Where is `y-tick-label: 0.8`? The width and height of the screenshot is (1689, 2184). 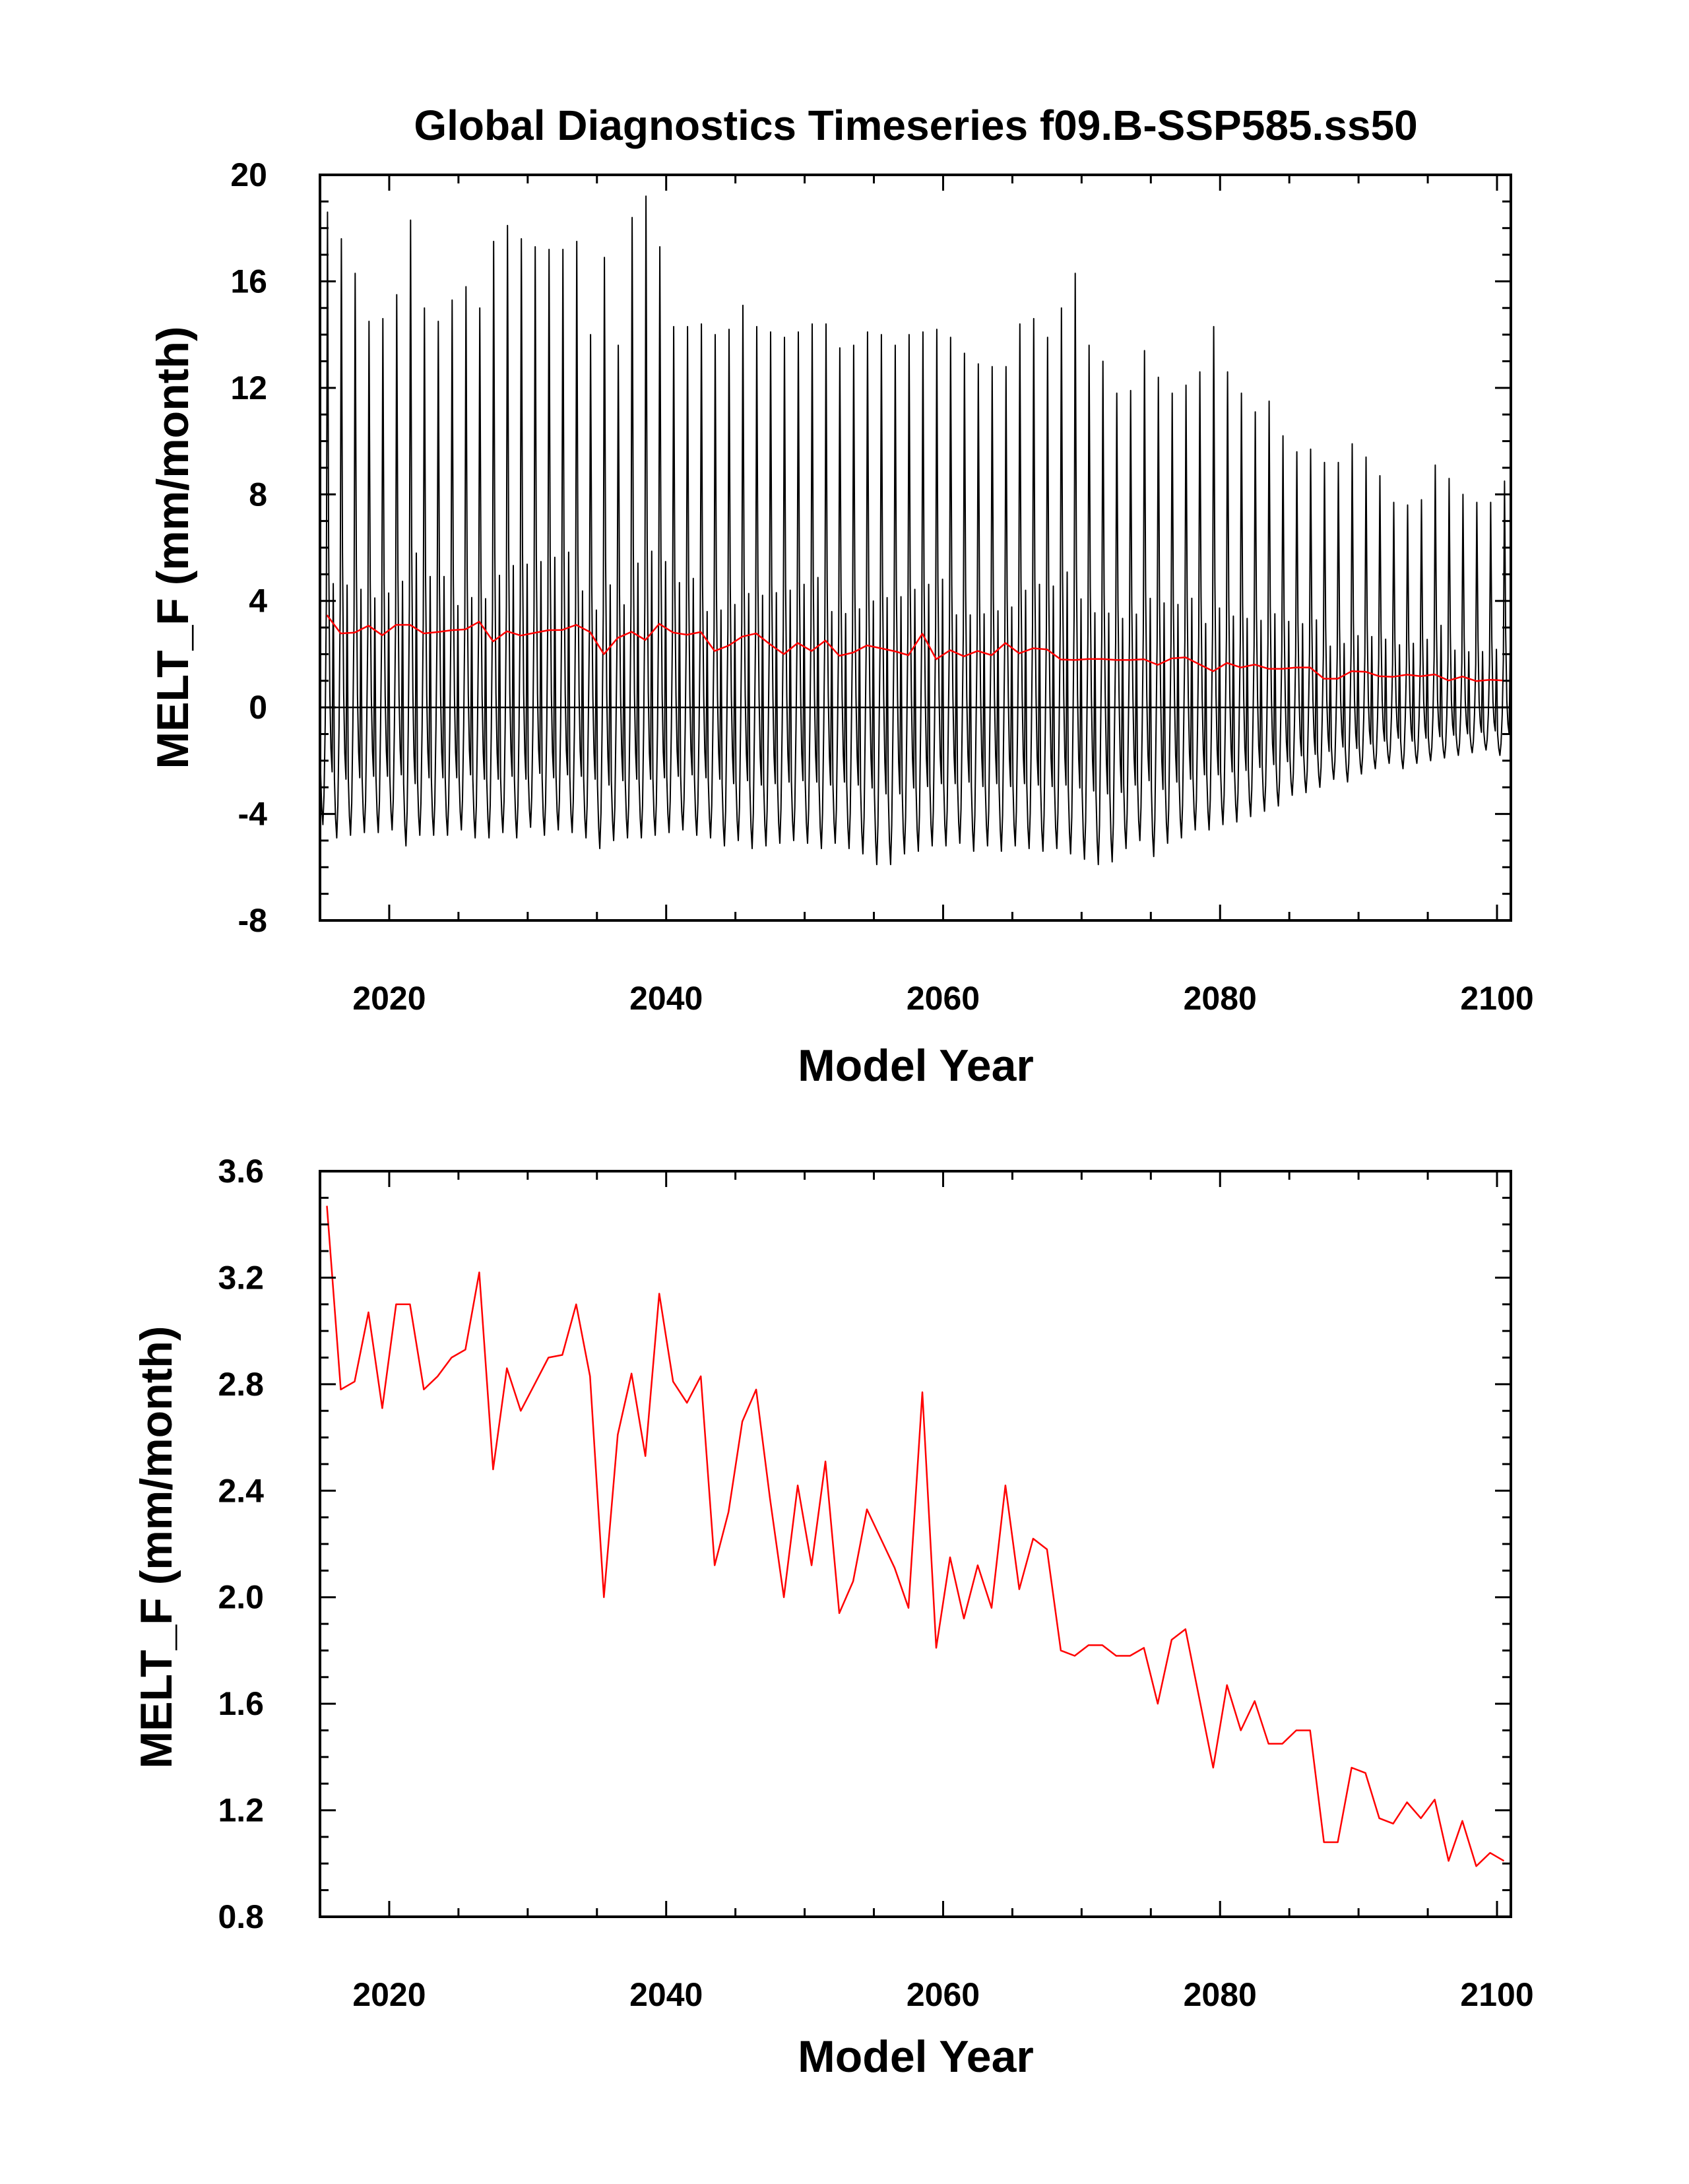
y-tick-label: 0.8 is located at coordinates (241, 1916).